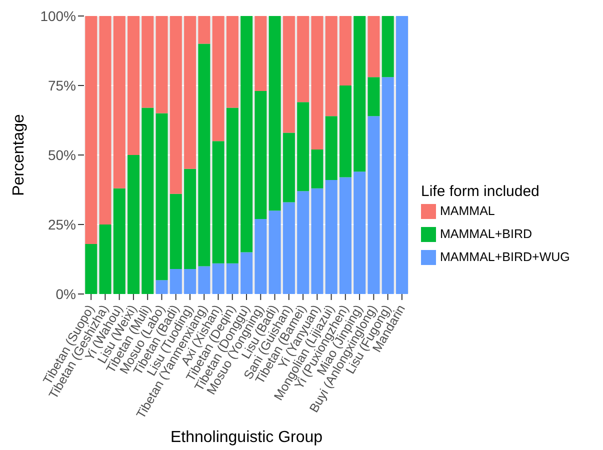 The image size is (603, 450). Describe the element at coordinates (19, 155) in the screenshot. I see `y-axis-title: Percentage` at that location.